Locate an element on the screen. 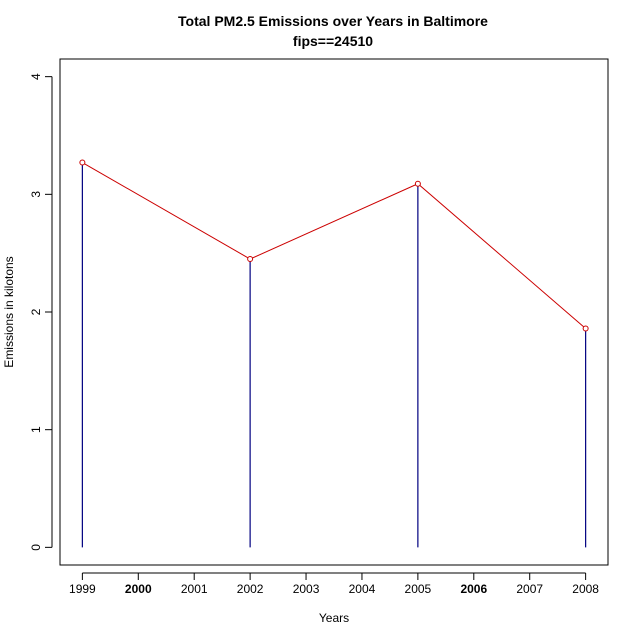 This screenshot has height=640, width=640. y-axis: 0 1 2 3 4 is located at coordinates (41, 312).